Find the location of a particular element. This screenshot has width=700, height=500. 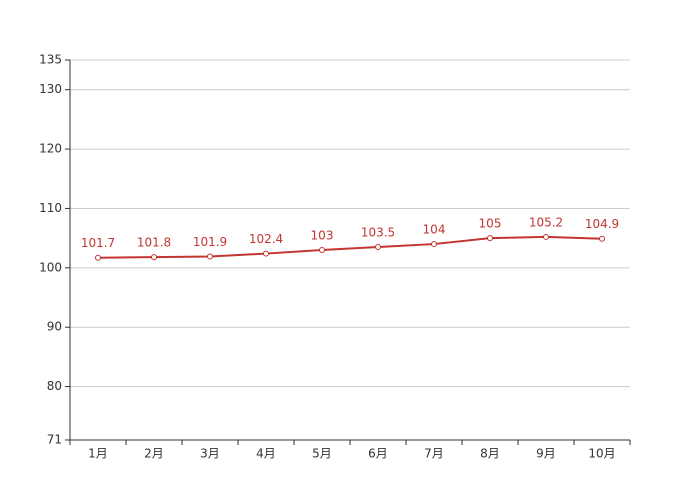

y-tick-label: 120 is located at coordinates (50, 149).